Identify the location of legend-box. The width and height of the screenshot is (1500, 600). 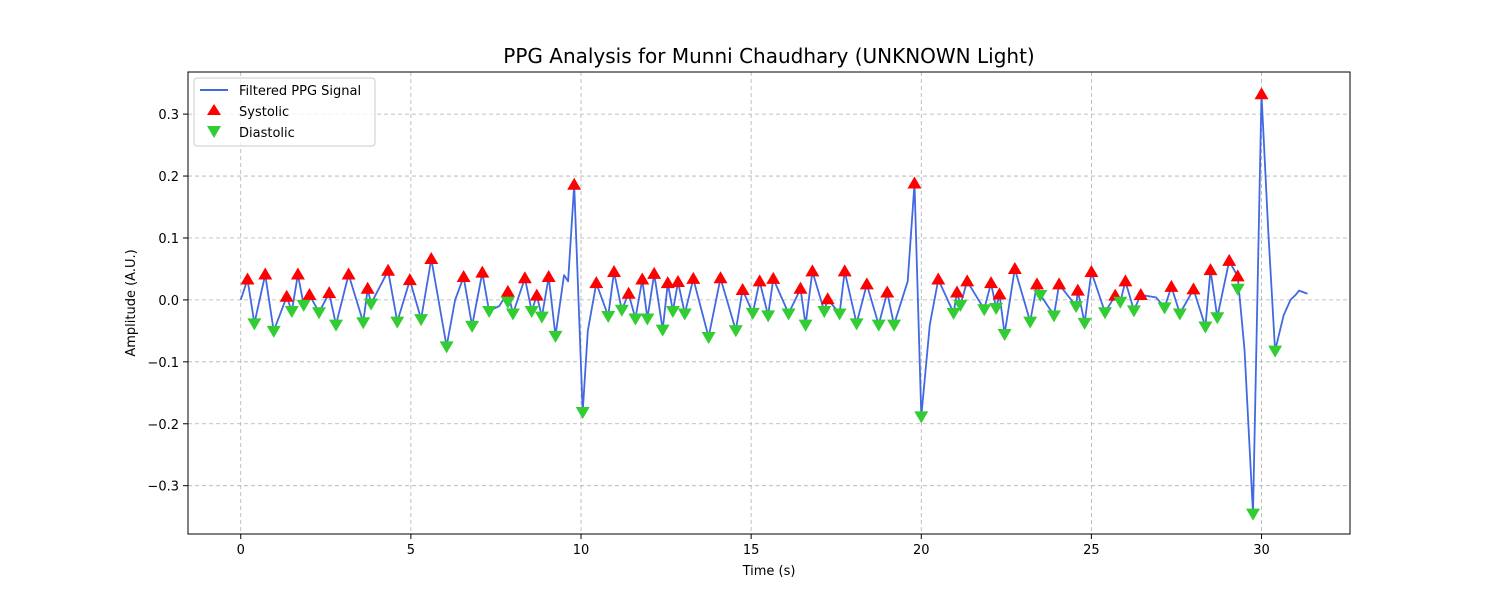
(284, 112).